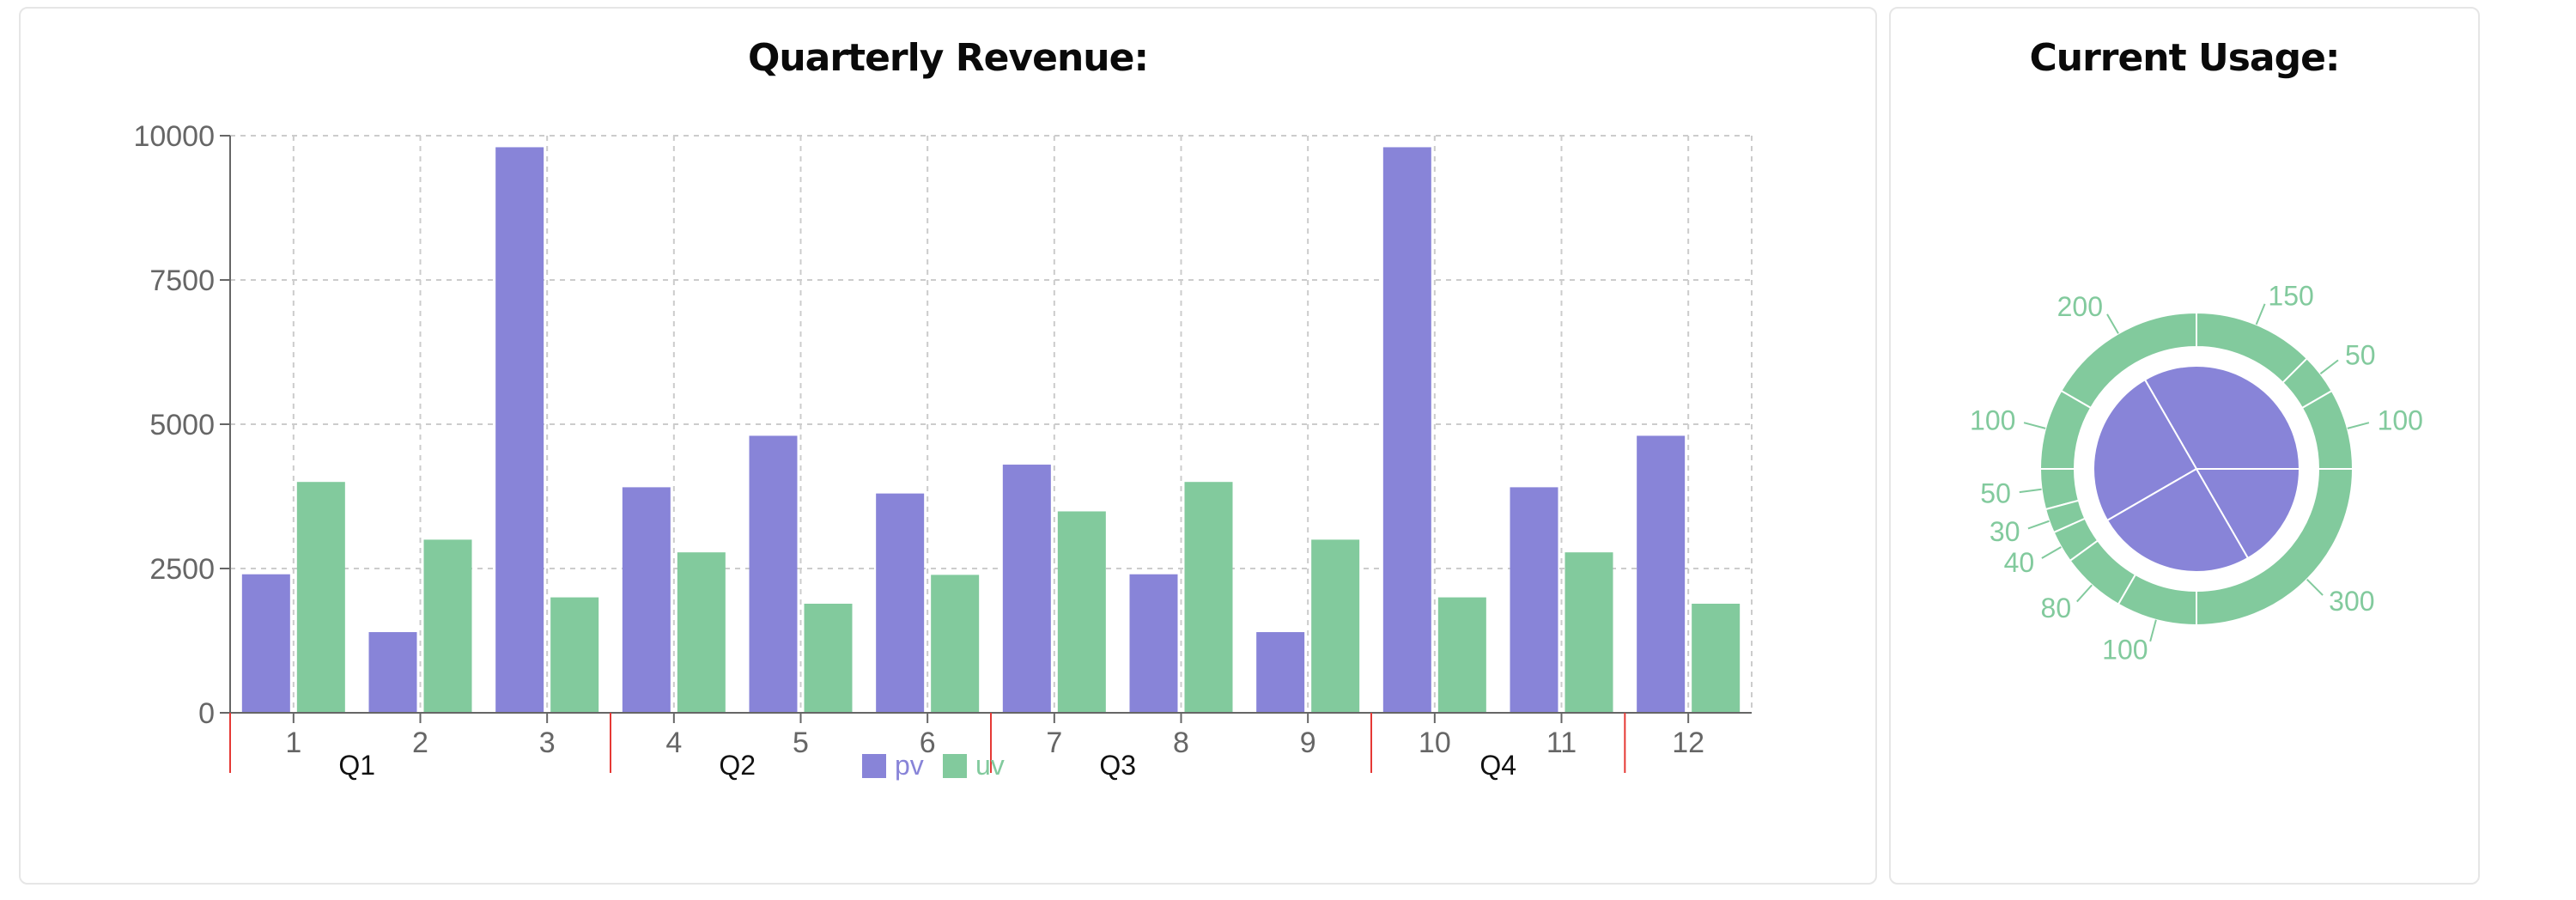 The width and height of the screenshot is (2576, 900). What do you see at coordinates (874, 766) in the screenshot?
I see `legend-swatch-pv` at bounding box center [874, 766].